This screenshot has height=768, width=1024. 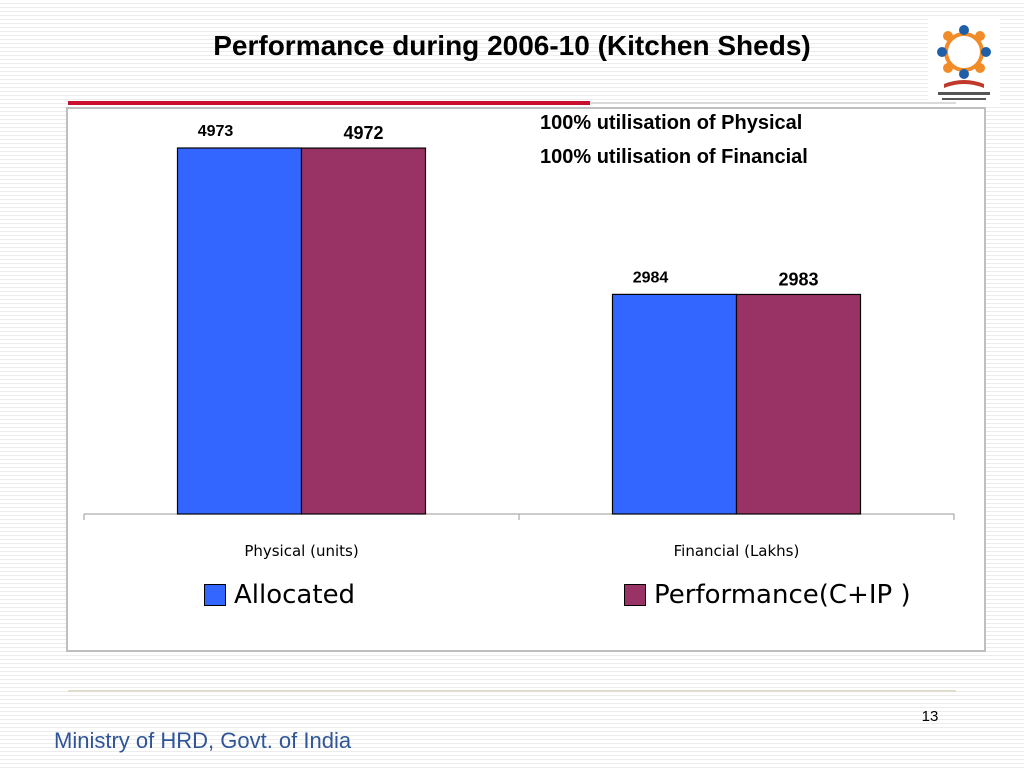 What do you see at coordinates (295, 595) in the screenshot?
I see `legend-label-allocated: Allocated` at bounding box center [295, 595].